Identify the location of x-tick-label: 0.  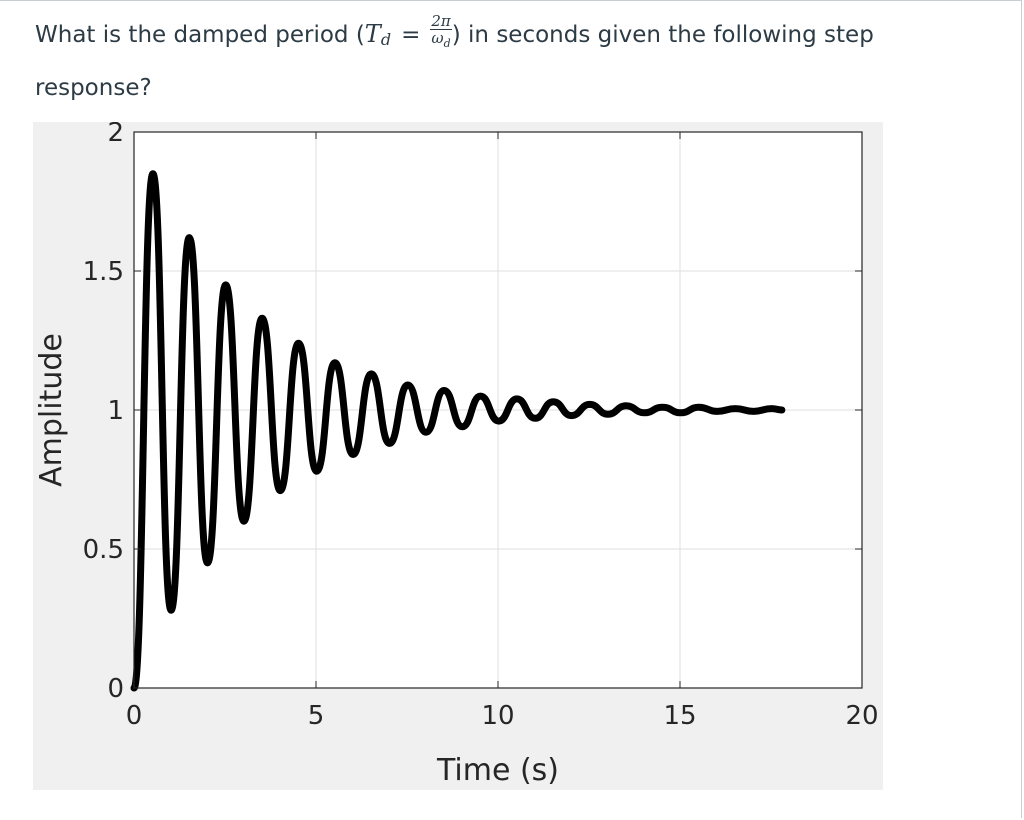
(134, 716).